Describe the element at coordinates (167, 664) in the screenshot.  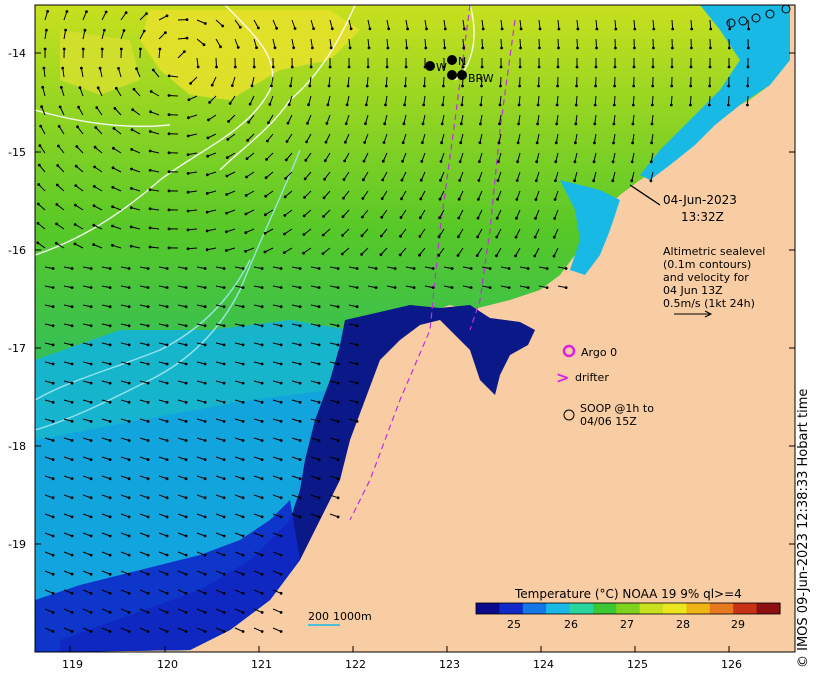
I see `lon-tick-label: 120` at that location.